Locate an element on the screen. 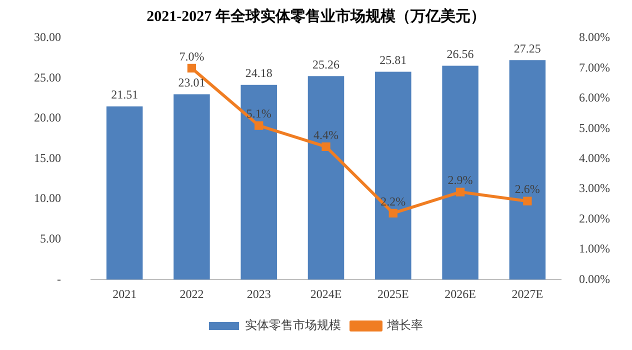  y-tick-label: 15.00 is located at coordinates (47, 157).